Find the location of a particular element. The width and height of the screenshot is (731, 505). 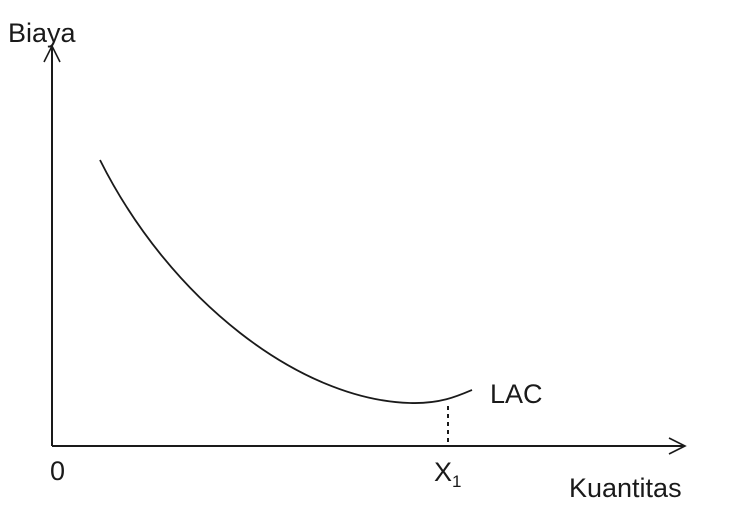

y-axis-label: Biaya is located at coordinates (42, 33).